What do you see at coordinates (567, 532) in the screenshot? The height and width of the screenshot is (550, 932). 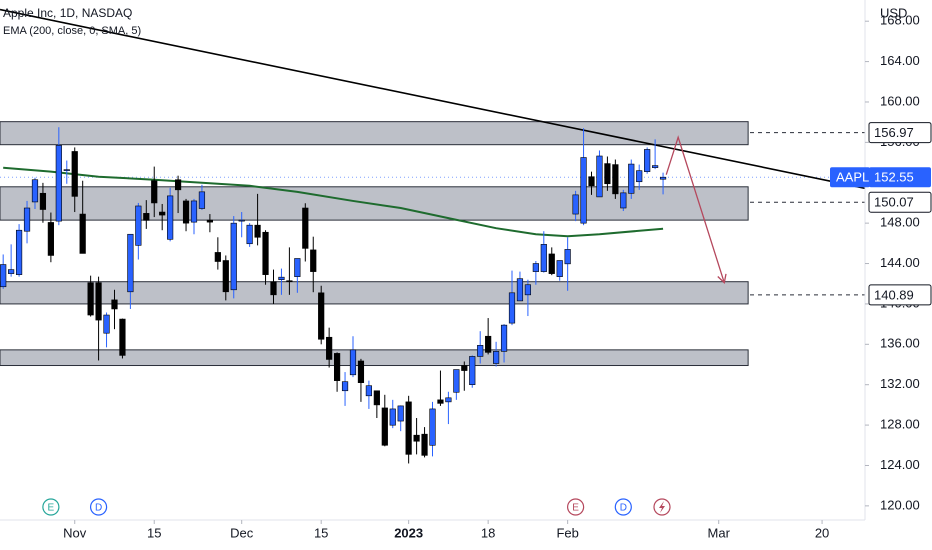 I see `x-tick-label: Feb` at bounding box center [567, 532].